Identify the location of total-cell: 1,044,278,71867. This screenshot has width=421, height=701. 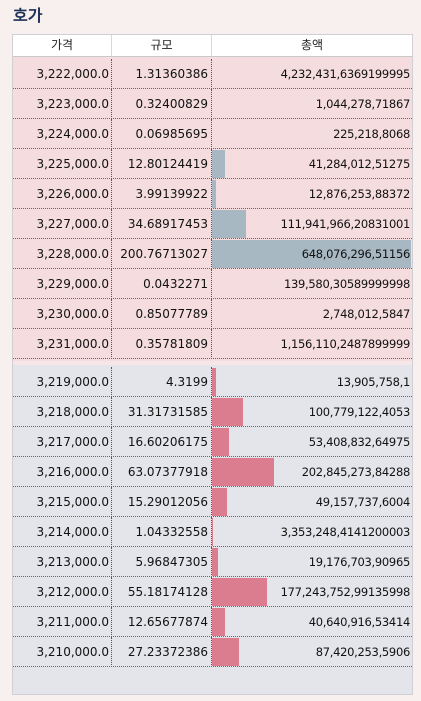
(312, 104).